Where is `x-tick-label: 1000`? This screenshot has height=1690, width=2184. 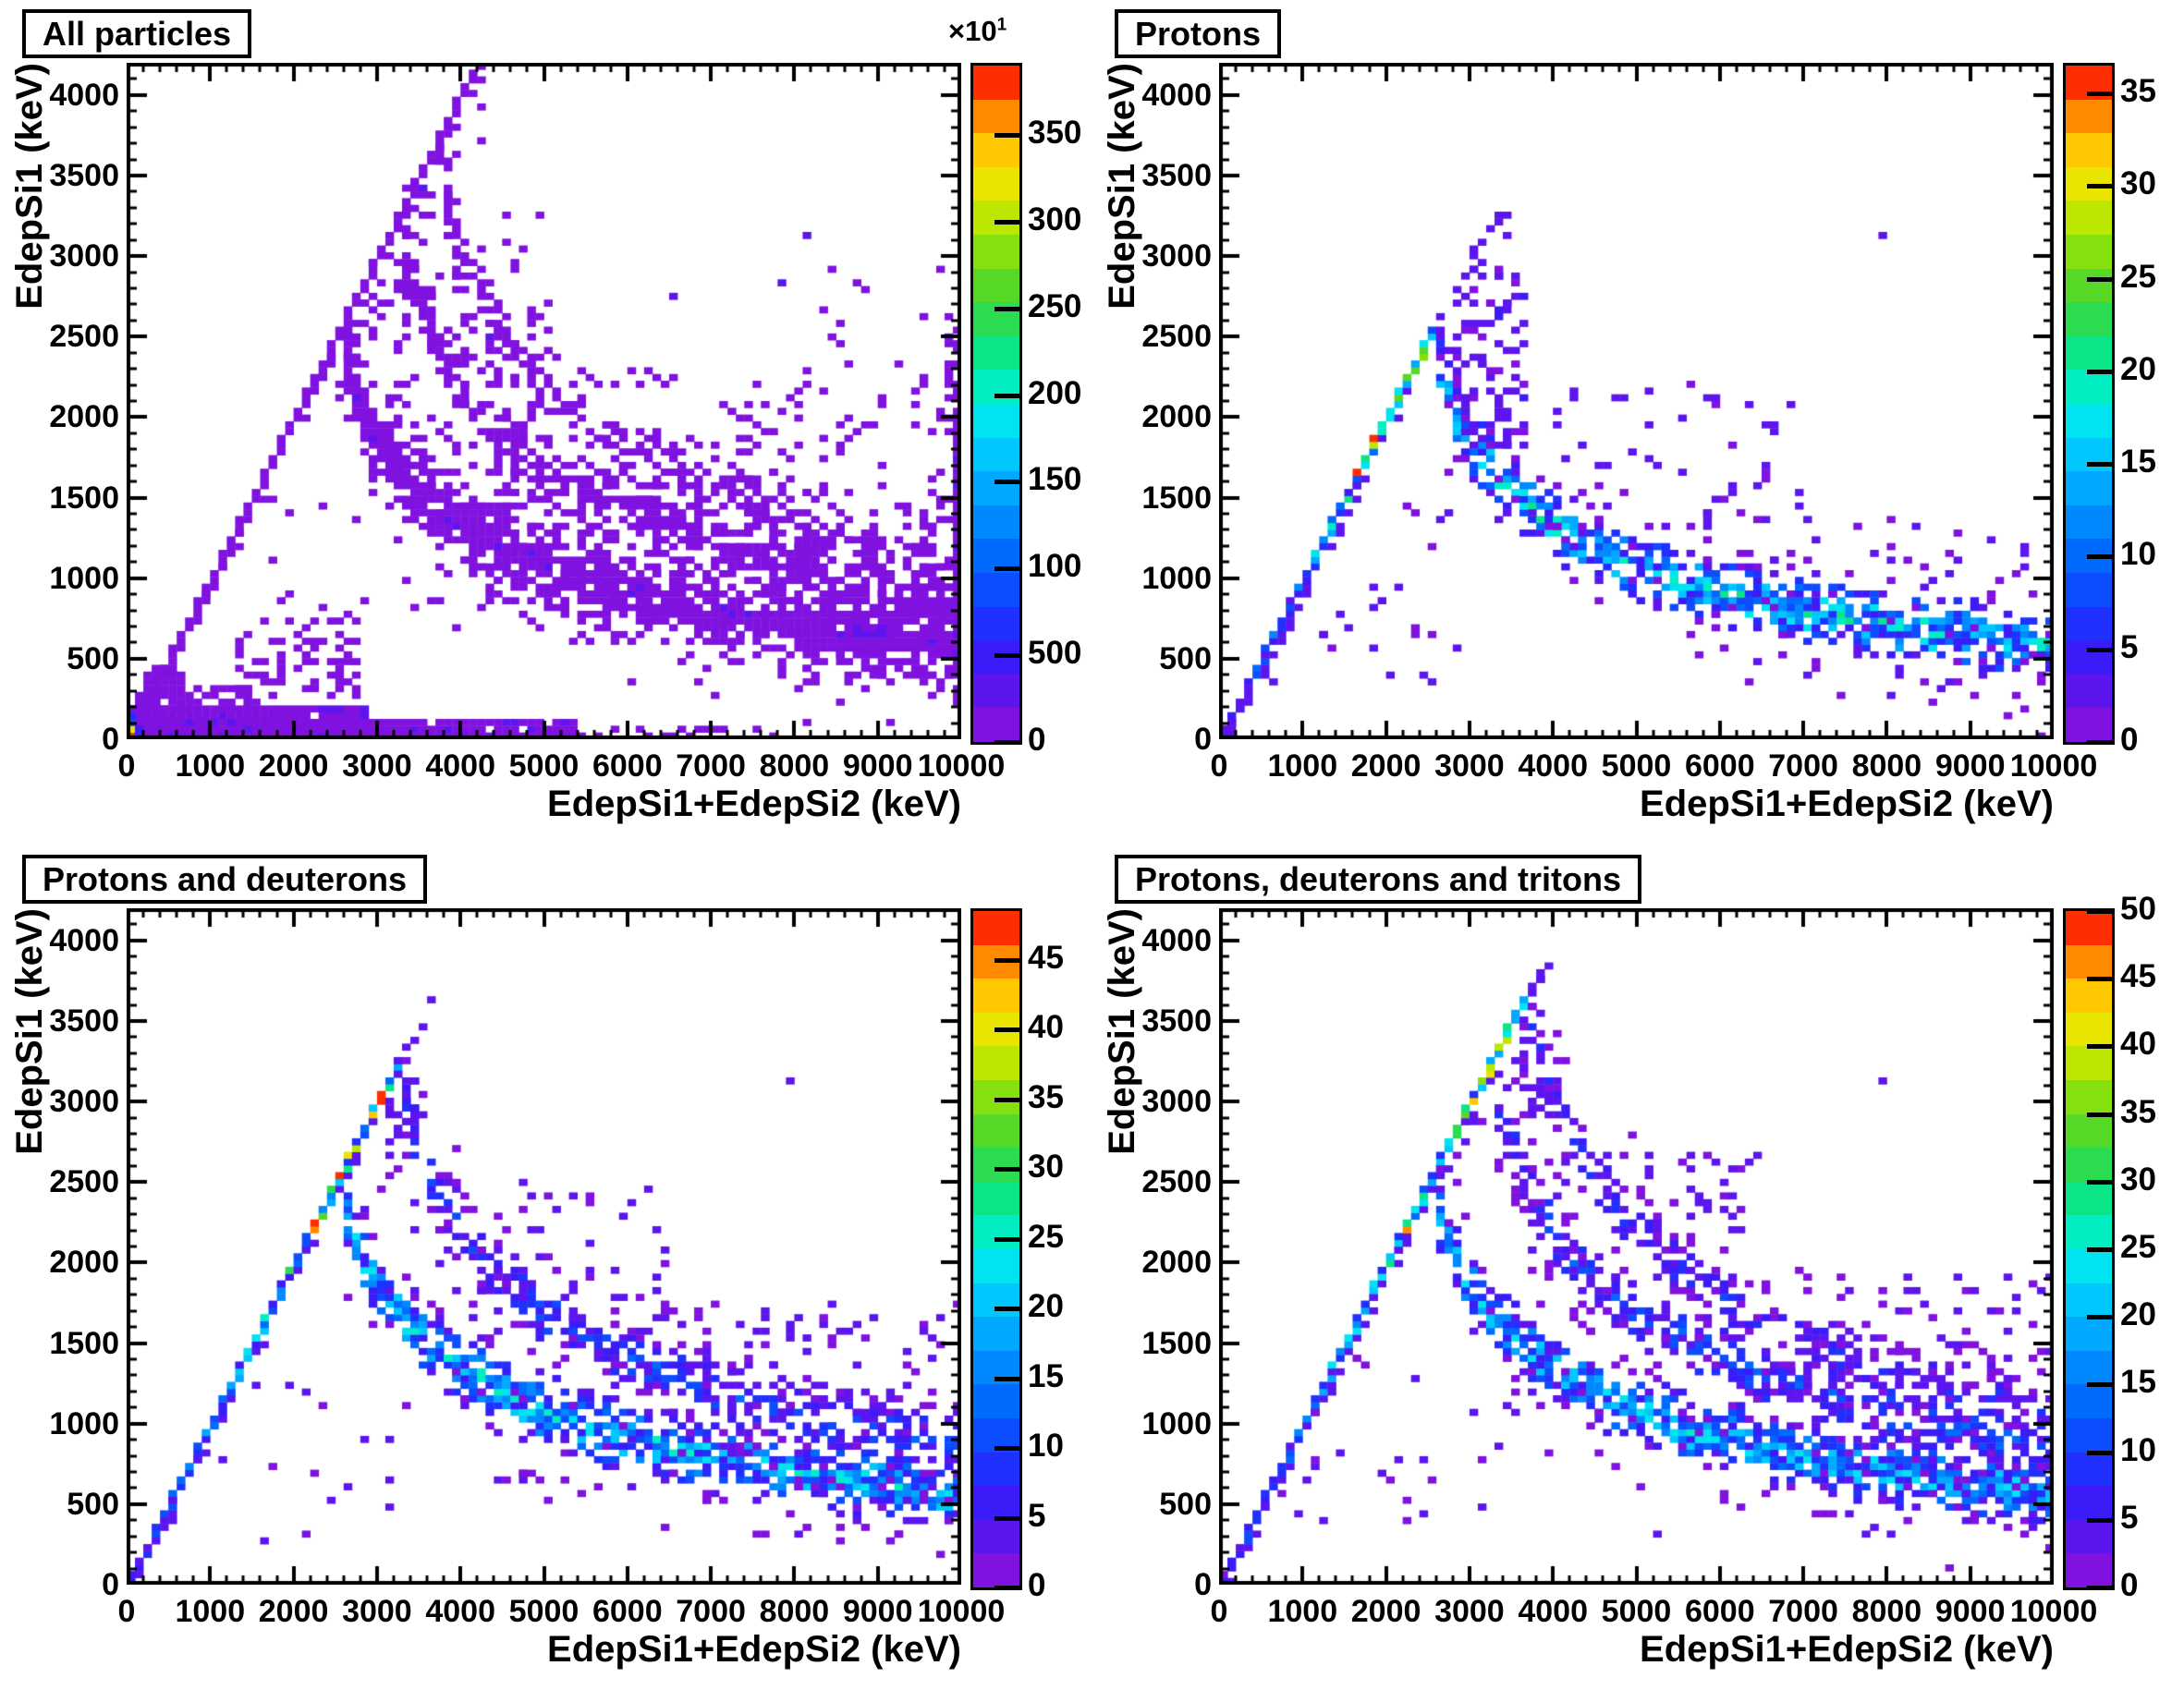 x-tick-label: 1000 is located at coordinates (1302, 766).